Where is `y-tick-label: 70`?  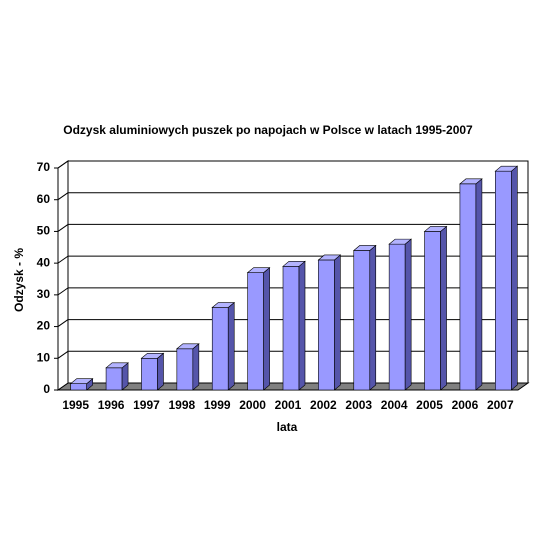
y-tick-label: 70 is located at coordinates (44, 167).